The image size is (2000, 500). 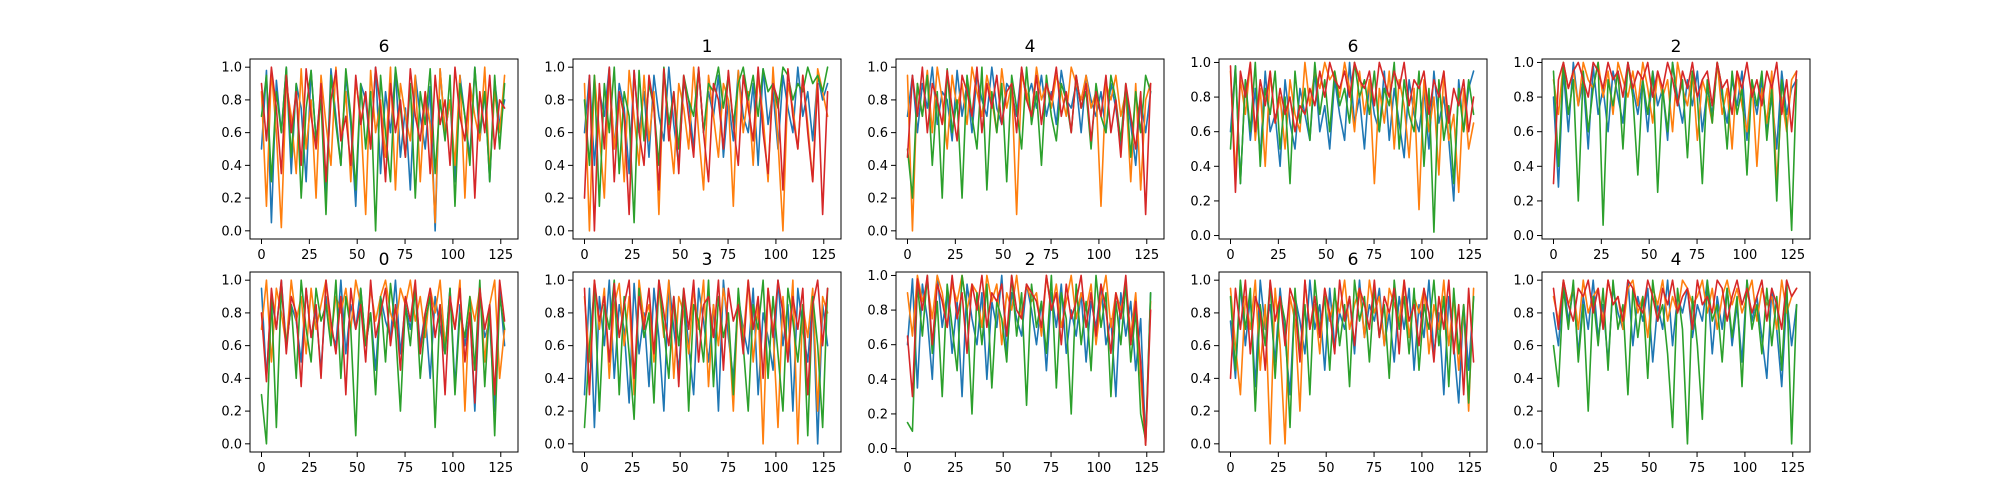 I want to click on subplot-5: 0 25 50 75 100 125 0.0 0.2 0.4 0.6 0.8 1.0 0, so click(x=370, y=363).